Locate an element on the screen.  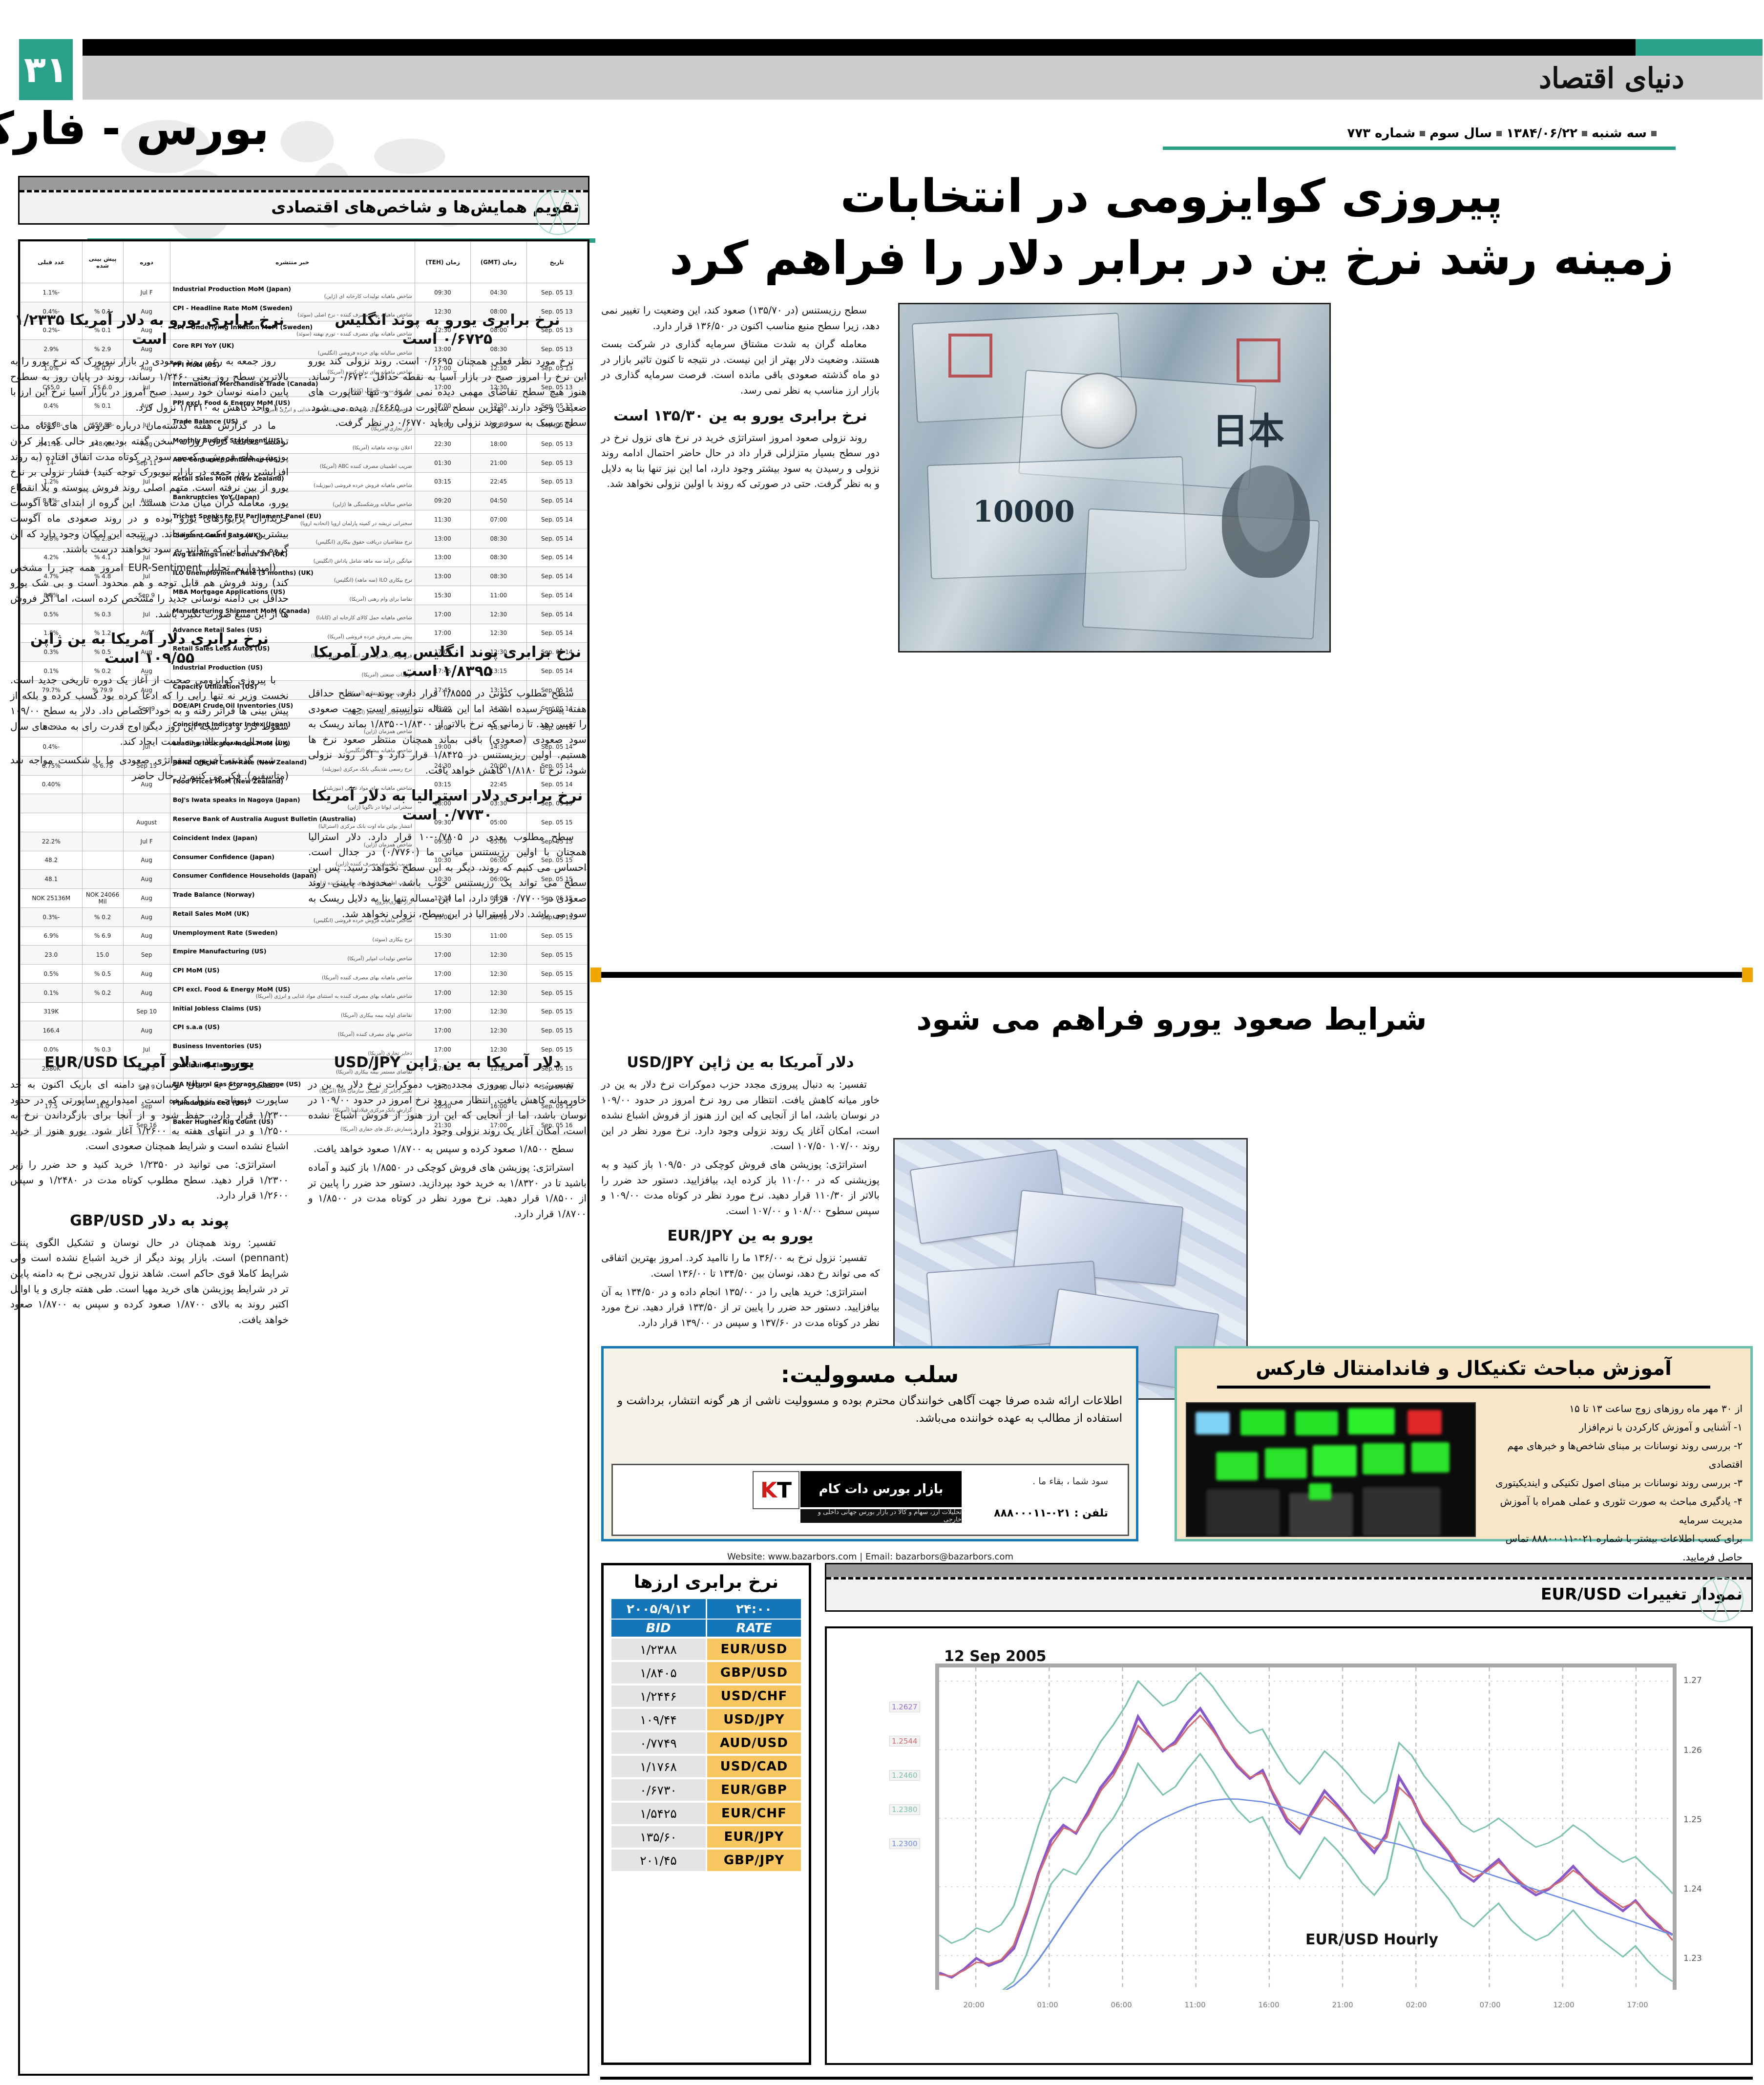
fx-th-rate: ۲۴:۰۰ RATE is located at coordinates (754, 1618).